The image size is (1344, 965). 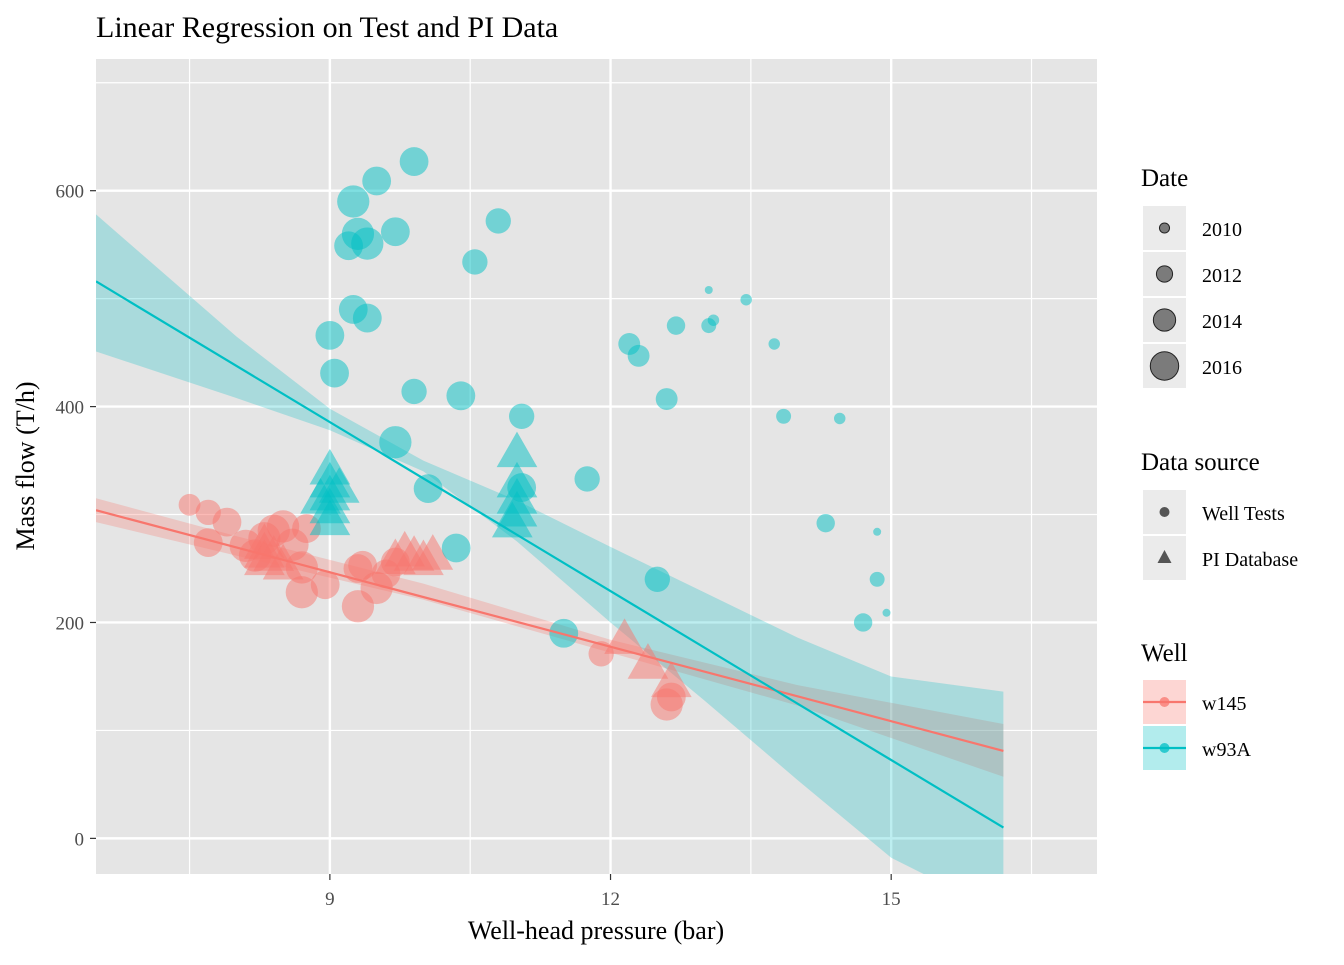 What do you see at coordinates (1224, 704) in the screenshot?
I see `legend-well-label-w145: w145` at bounding box center [1224, 704].